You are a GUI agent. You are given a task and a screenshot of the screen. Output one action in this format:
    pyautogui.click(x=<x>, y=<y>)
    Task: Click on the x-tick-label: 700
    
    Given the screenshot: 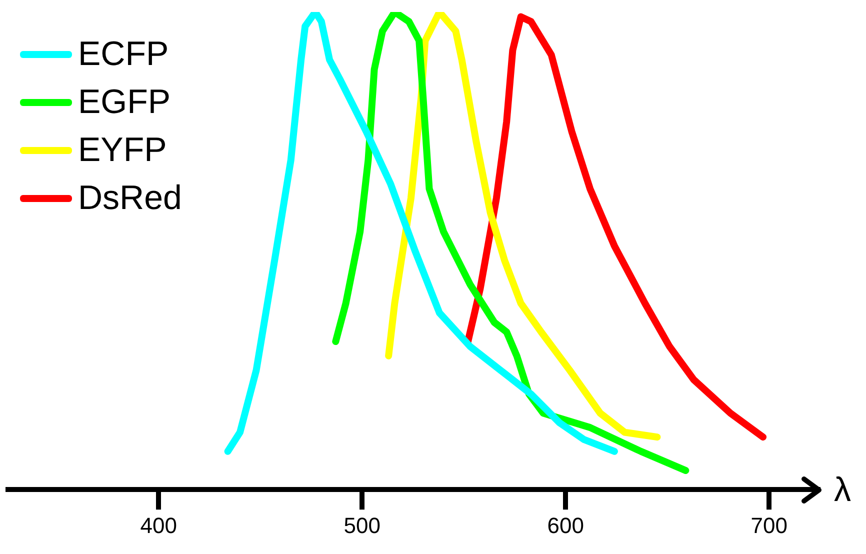 What is the action you would take?
    pyautogui.click(x=769, y=525)
    